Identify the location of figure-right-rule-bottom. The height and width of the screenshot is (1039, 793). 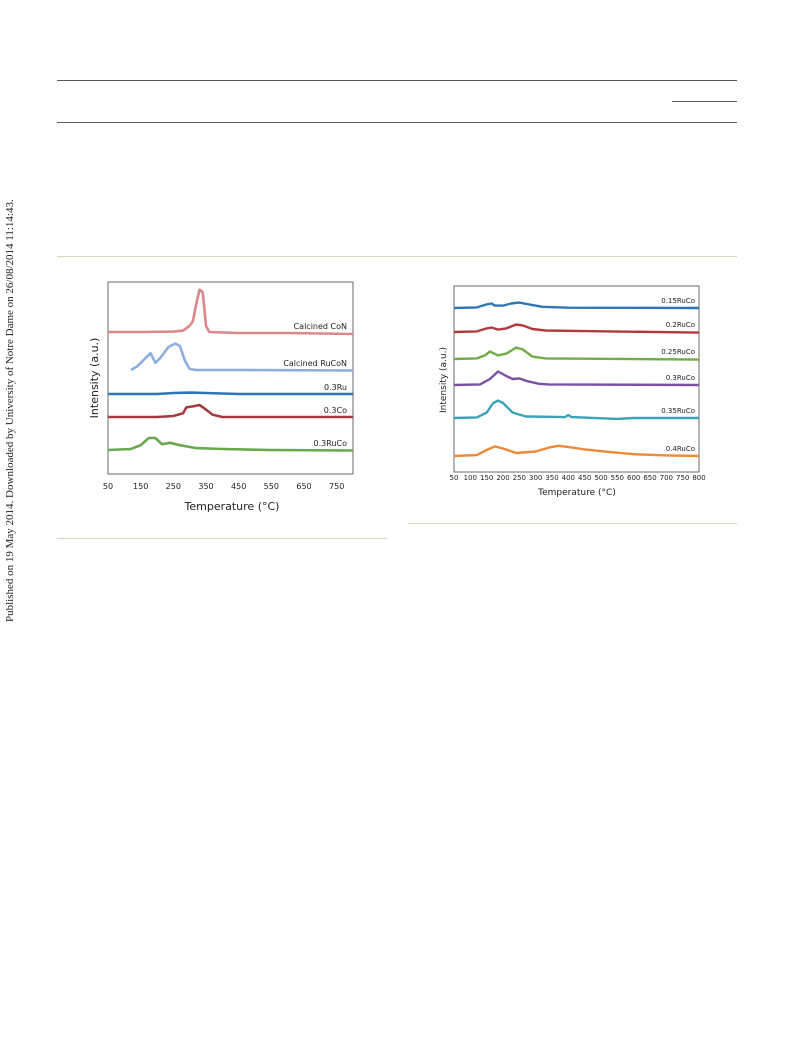
(572, 523).